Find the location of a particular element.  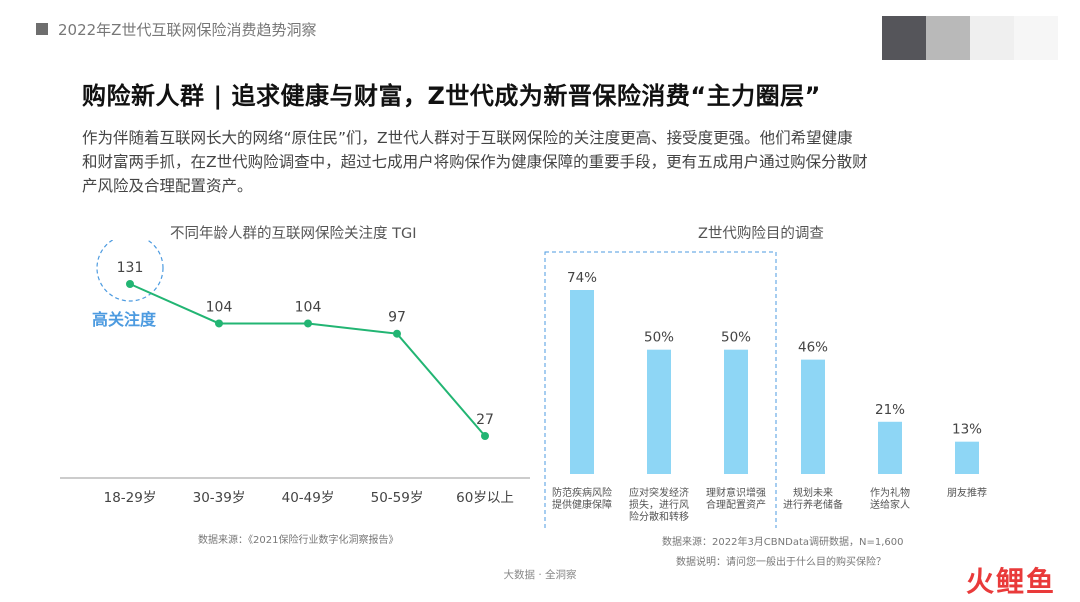

x-tick-label: 理财意识增强 is located at coordinates (736, 492).